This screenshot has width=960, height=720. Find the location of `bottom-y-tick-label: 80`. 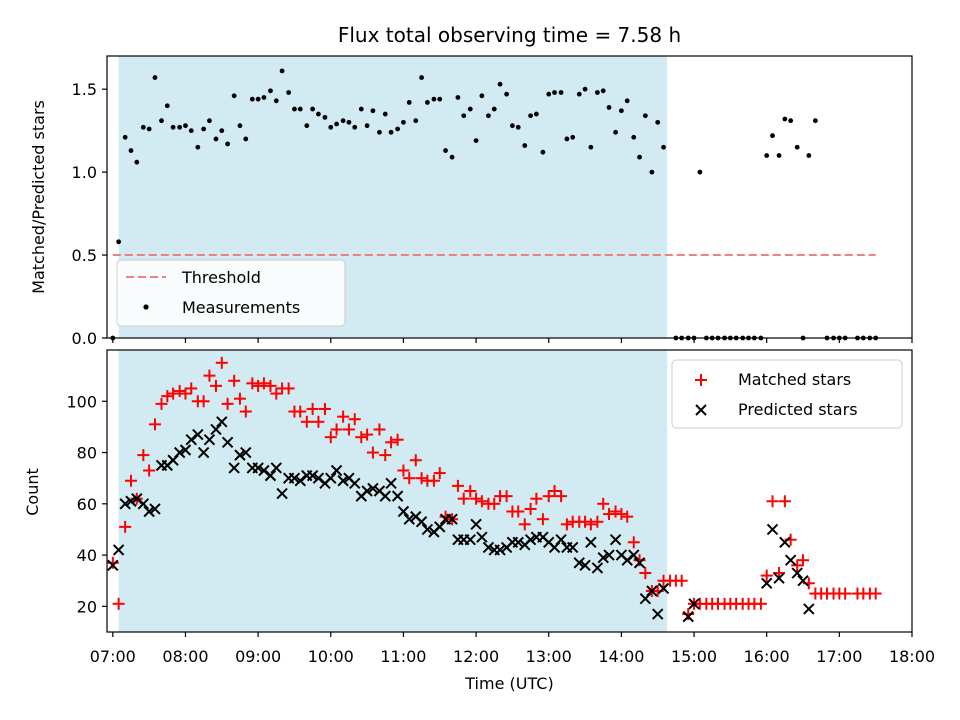

bottom-y-tick-label: 80 is located at coordinates (87, 453).